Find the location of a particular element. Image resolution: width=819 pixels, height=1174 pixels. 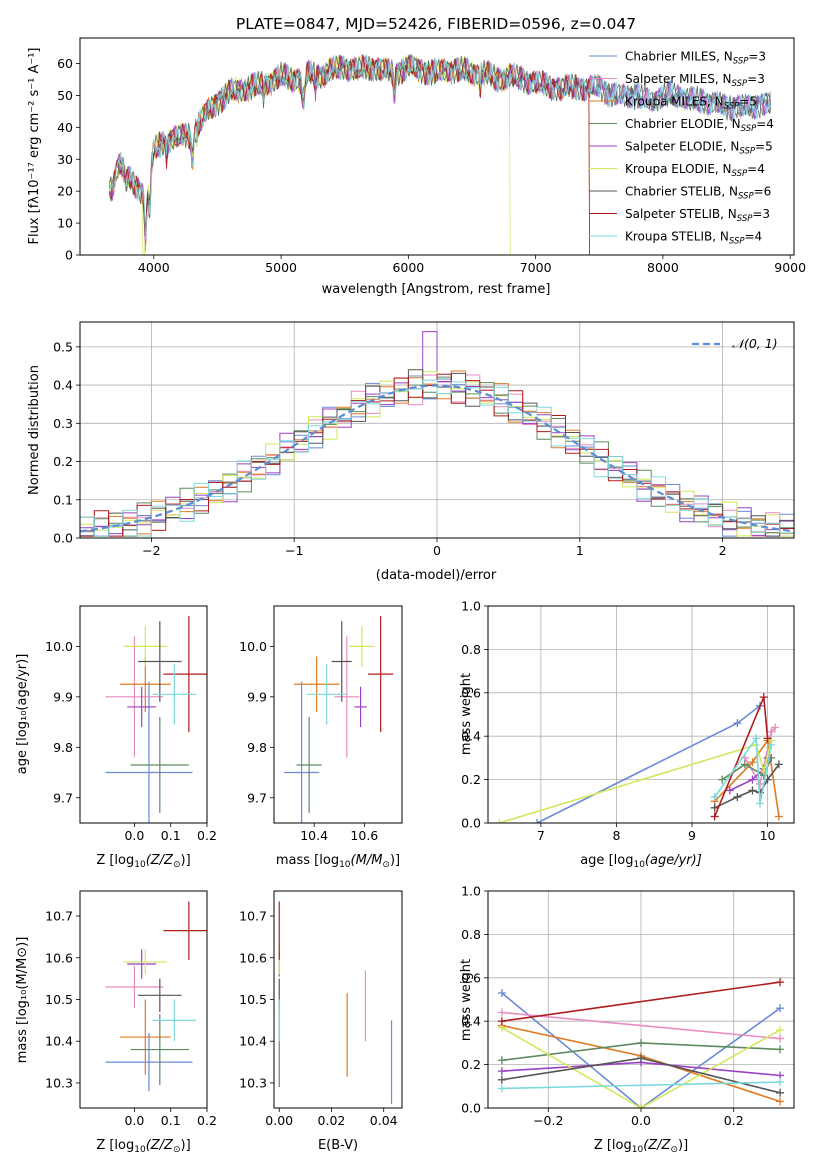

mass-vs-ebv-xtick-label: 0.02 is located at coordinates (332, 1120).